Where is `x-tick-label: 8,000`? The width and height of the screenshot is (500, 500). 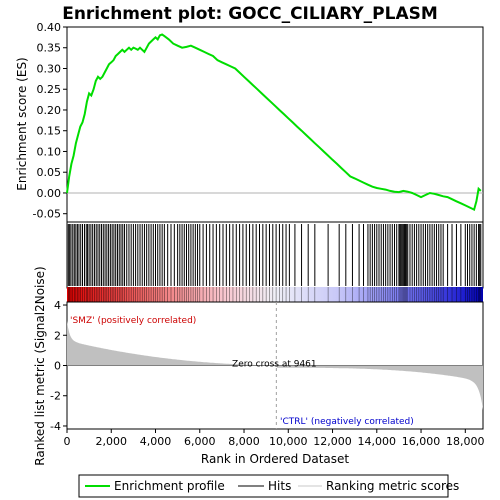
x-tick-label: 8,000 is located at coordinates (244, 441).